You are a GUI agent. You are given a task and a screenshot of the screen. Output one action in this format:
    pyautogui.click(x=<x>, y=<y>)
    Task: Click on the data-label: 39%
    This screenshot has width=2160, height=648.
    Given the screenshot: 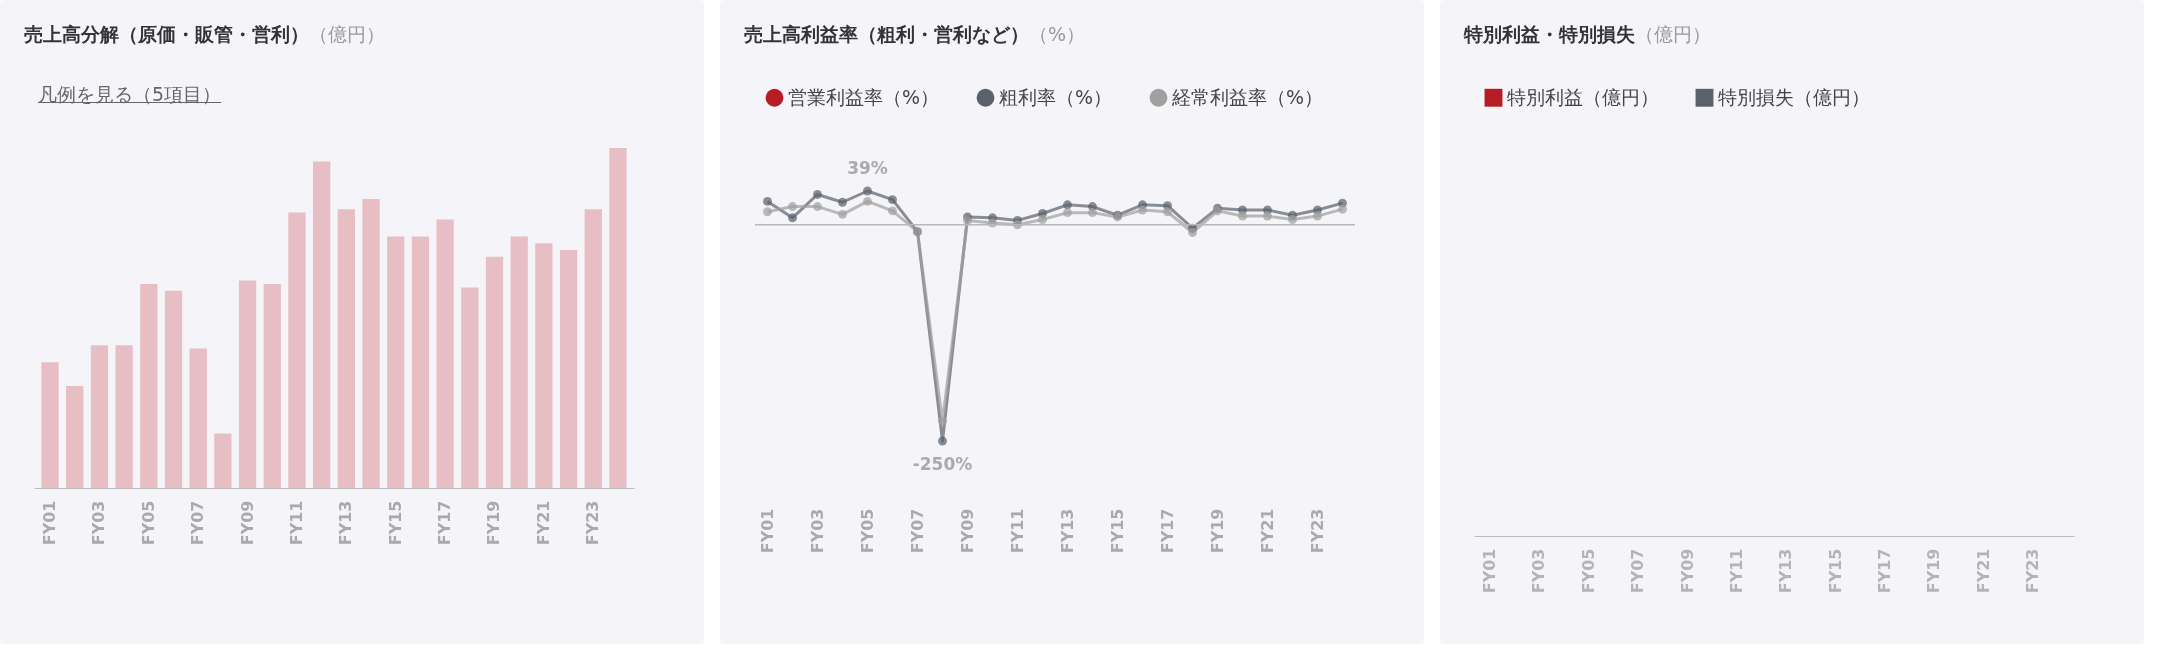 What is the action you would take?
    pyautogui.click(x=867, y=168)
    